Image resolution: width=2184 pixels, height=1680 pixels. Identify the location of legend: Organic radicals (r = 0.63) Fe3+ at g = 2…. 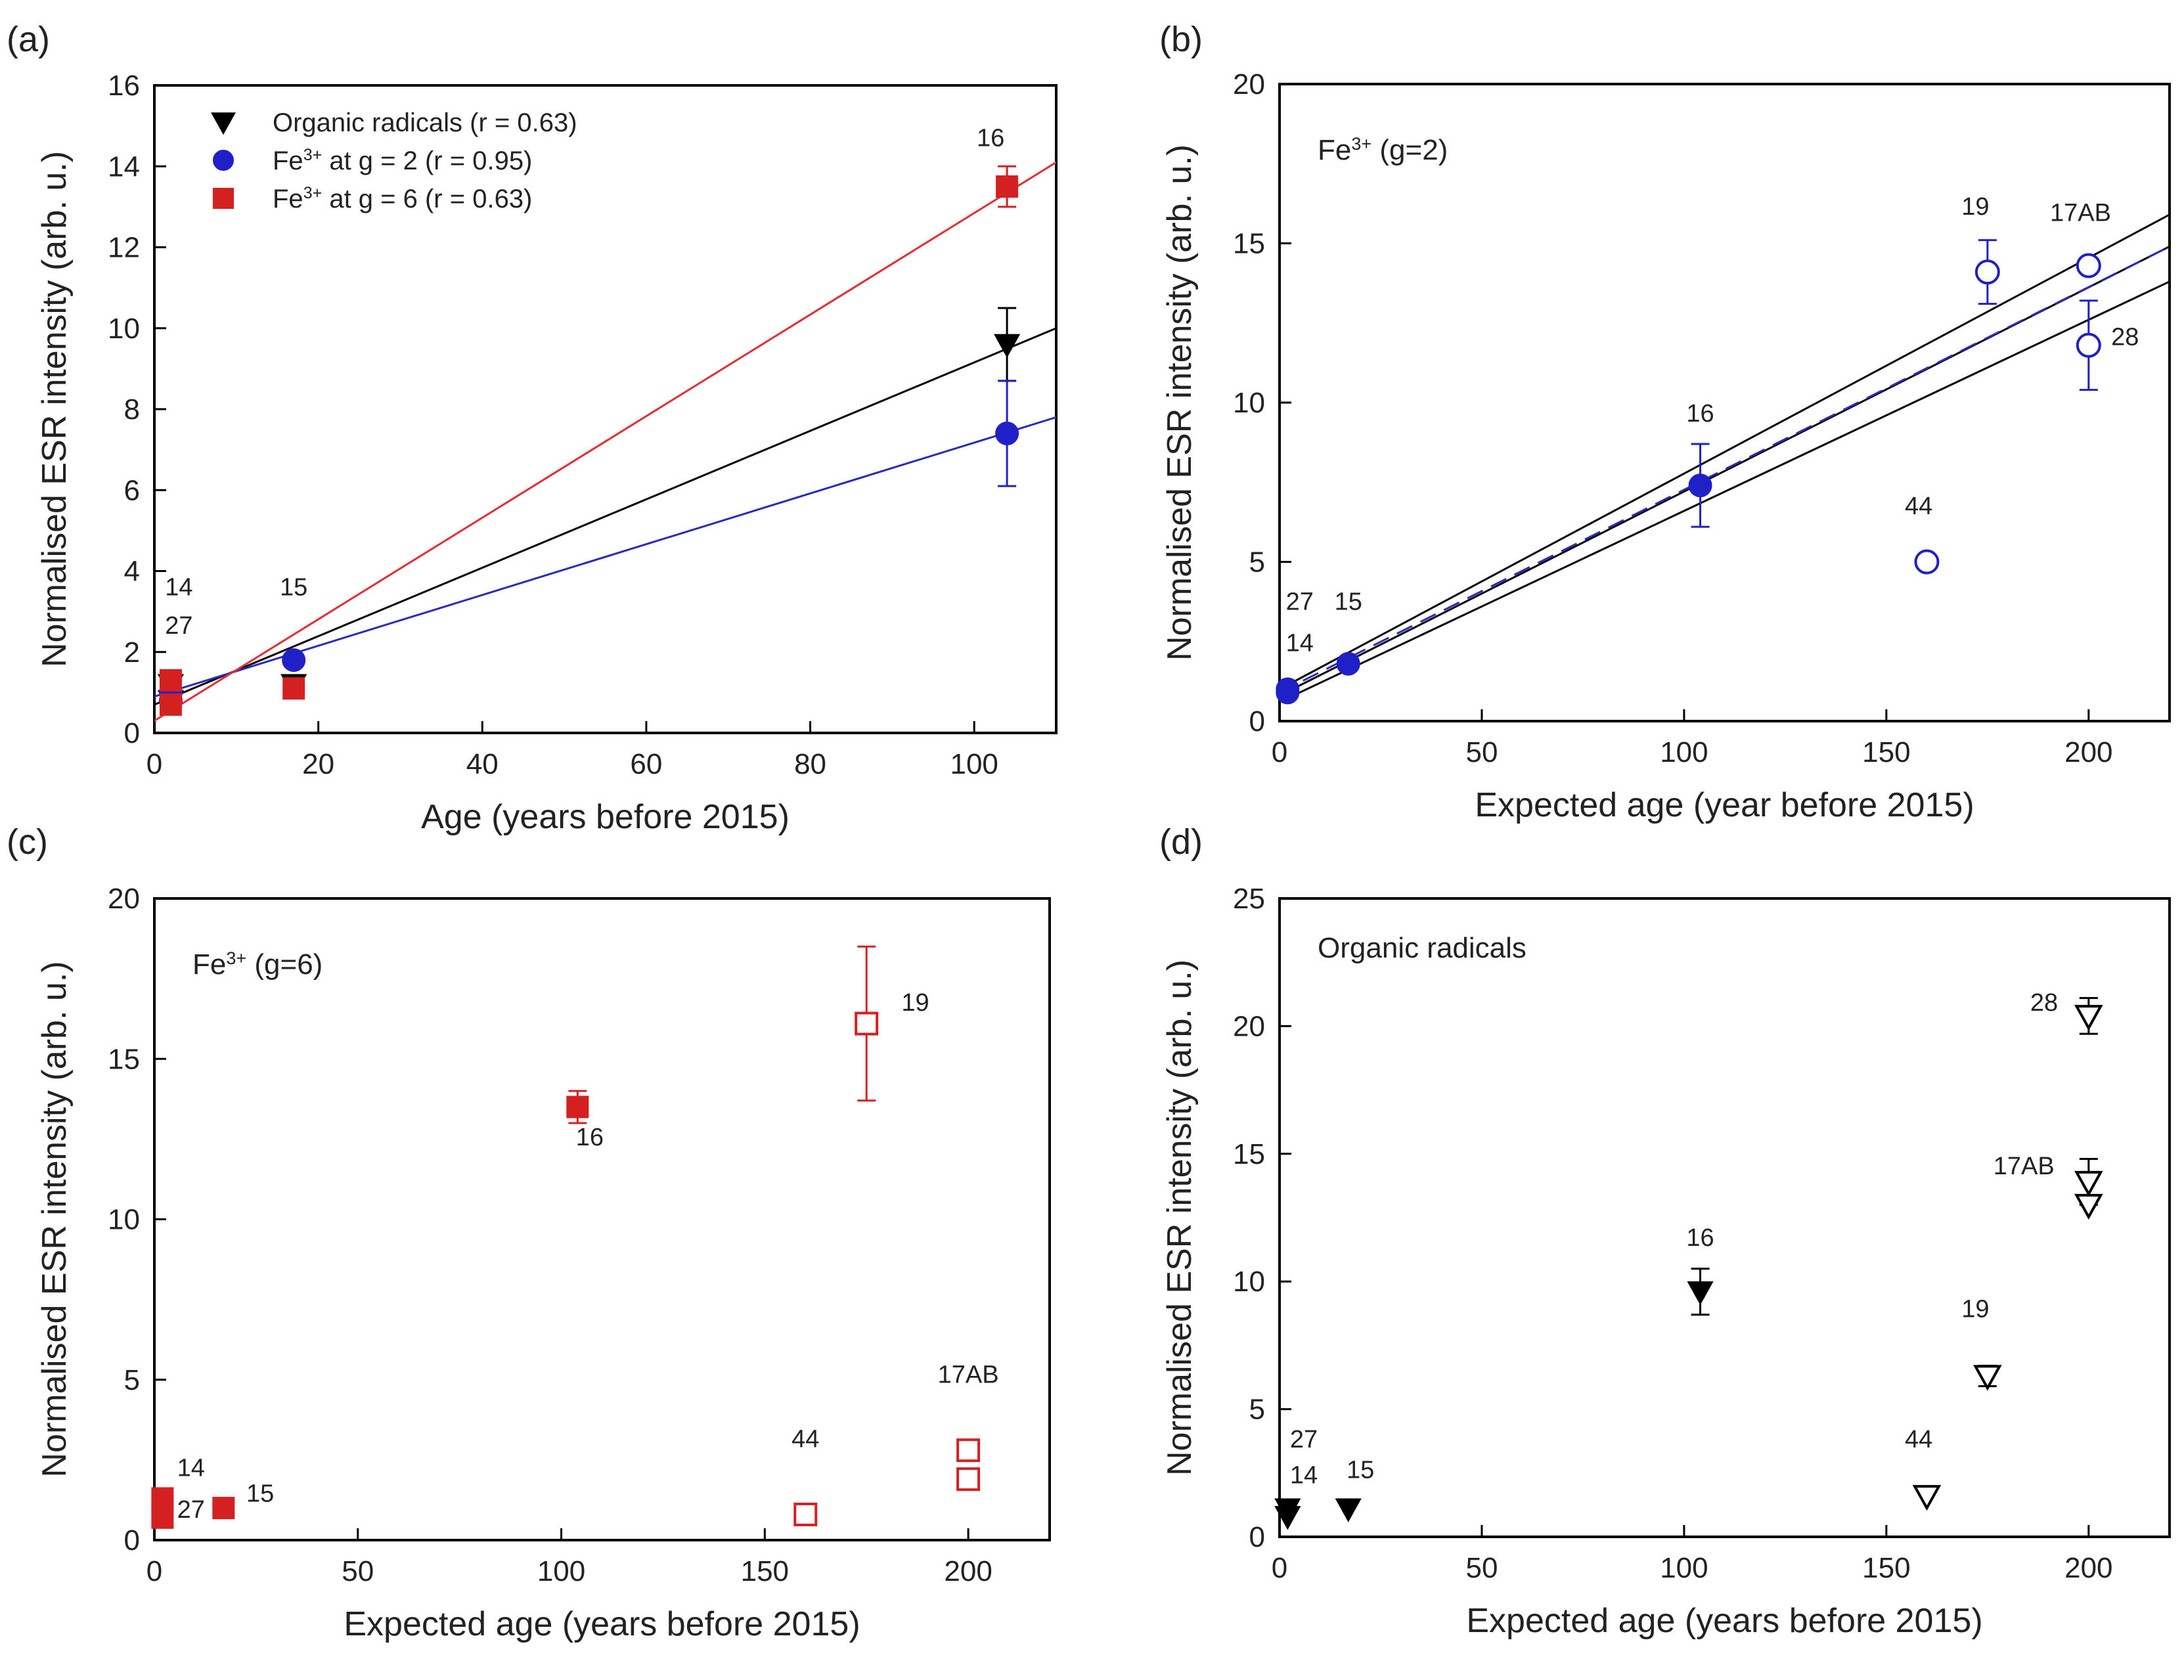
(394, 160).